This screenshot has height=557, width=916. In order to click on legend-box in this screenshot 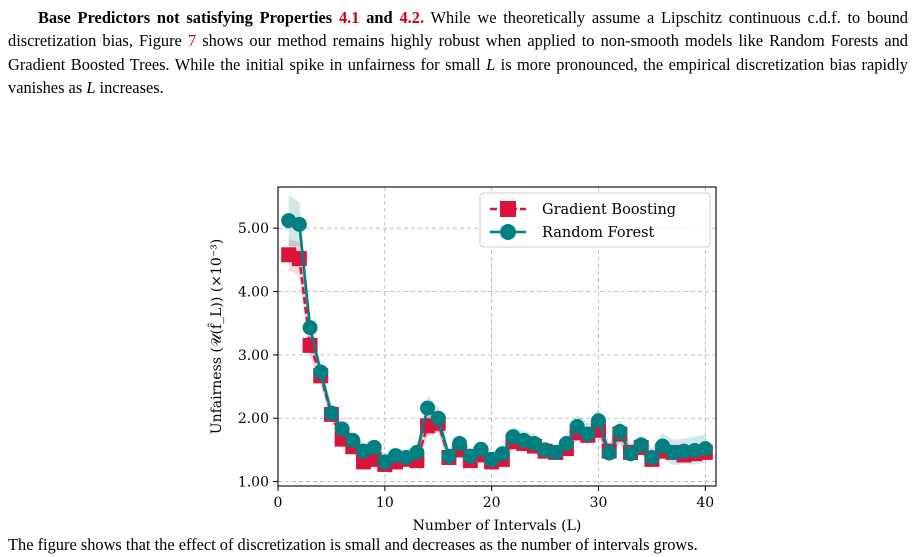, I will do `click(595, 220)`.